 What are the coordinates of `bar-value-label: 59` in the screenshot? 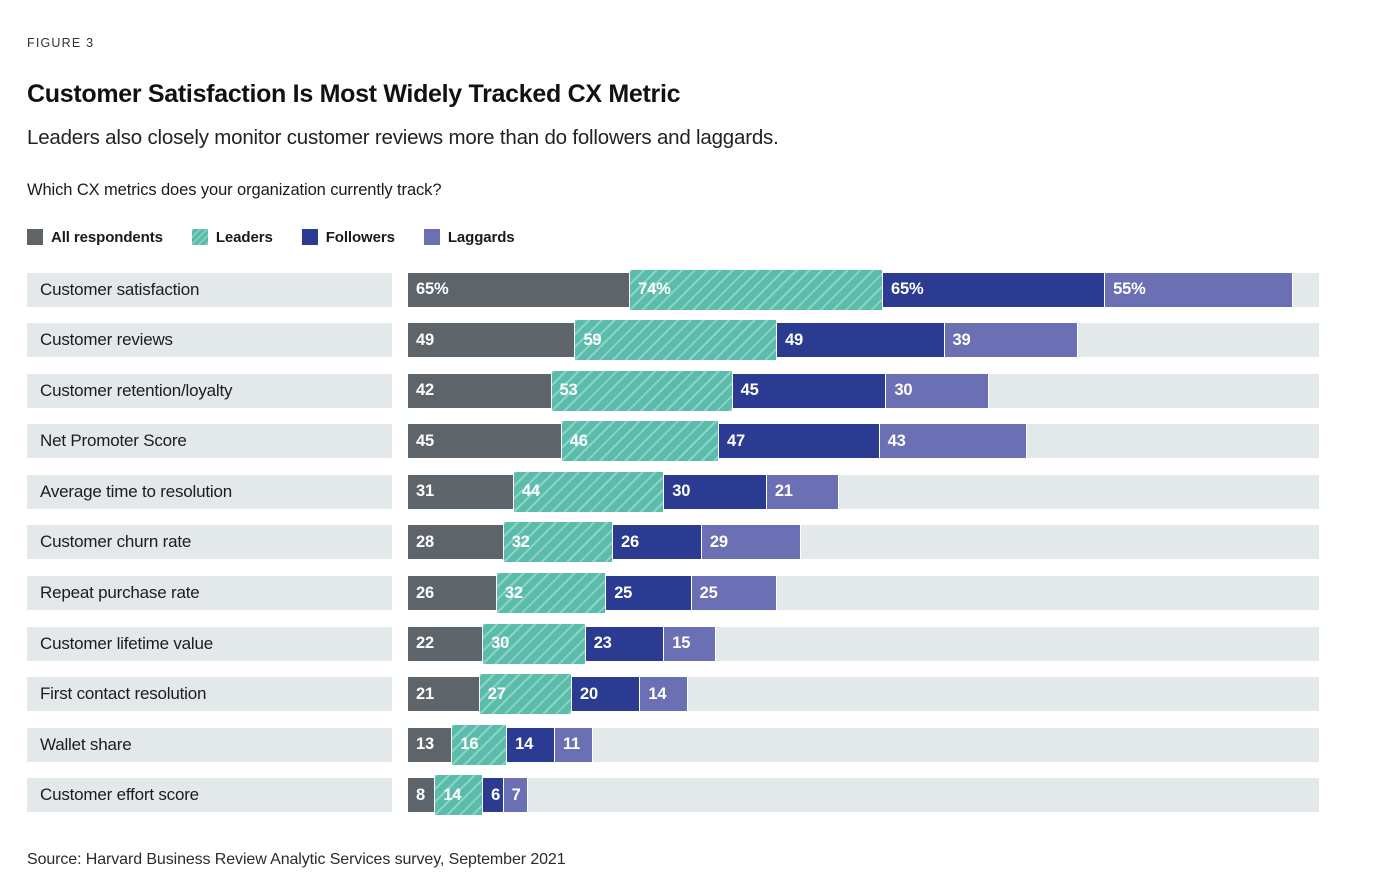 It's located at (592, 339).